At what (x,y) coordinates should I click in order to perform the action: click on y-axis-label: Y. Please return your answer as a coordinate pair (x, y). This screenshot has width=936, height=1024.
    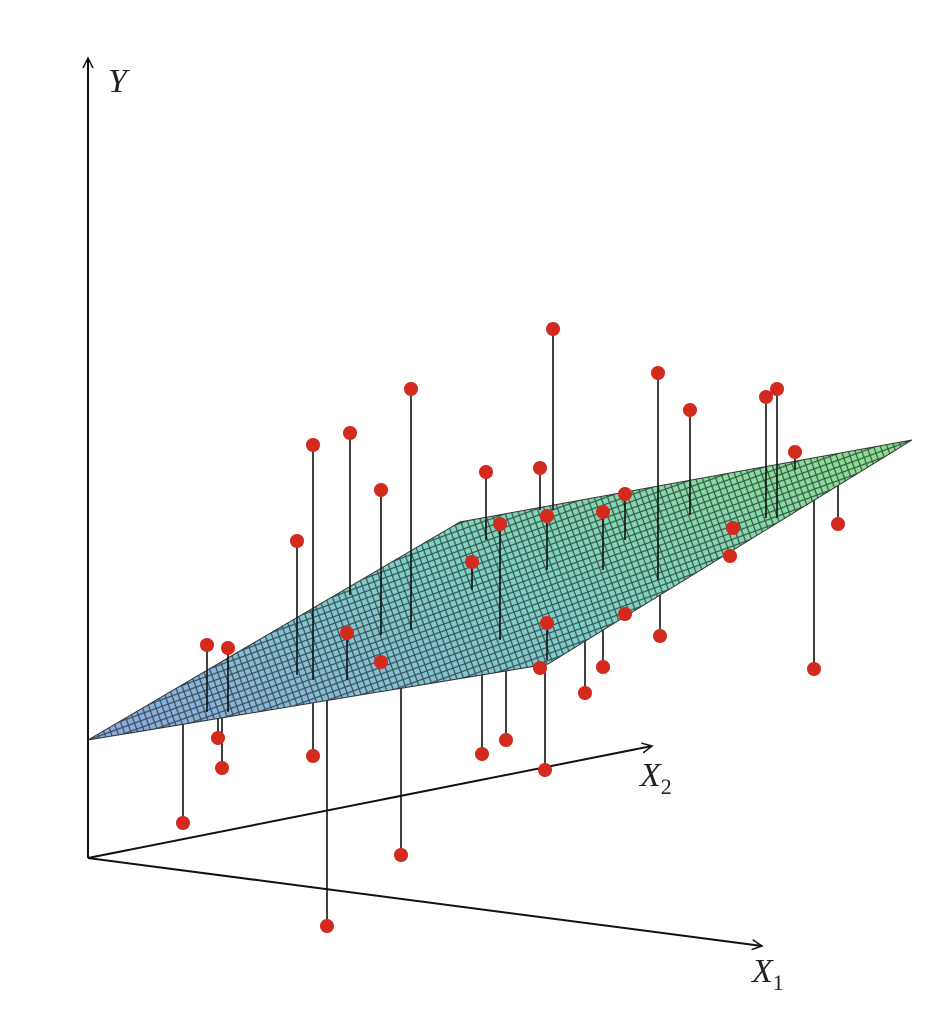
    Looking at the image, I should click on (119, 81).